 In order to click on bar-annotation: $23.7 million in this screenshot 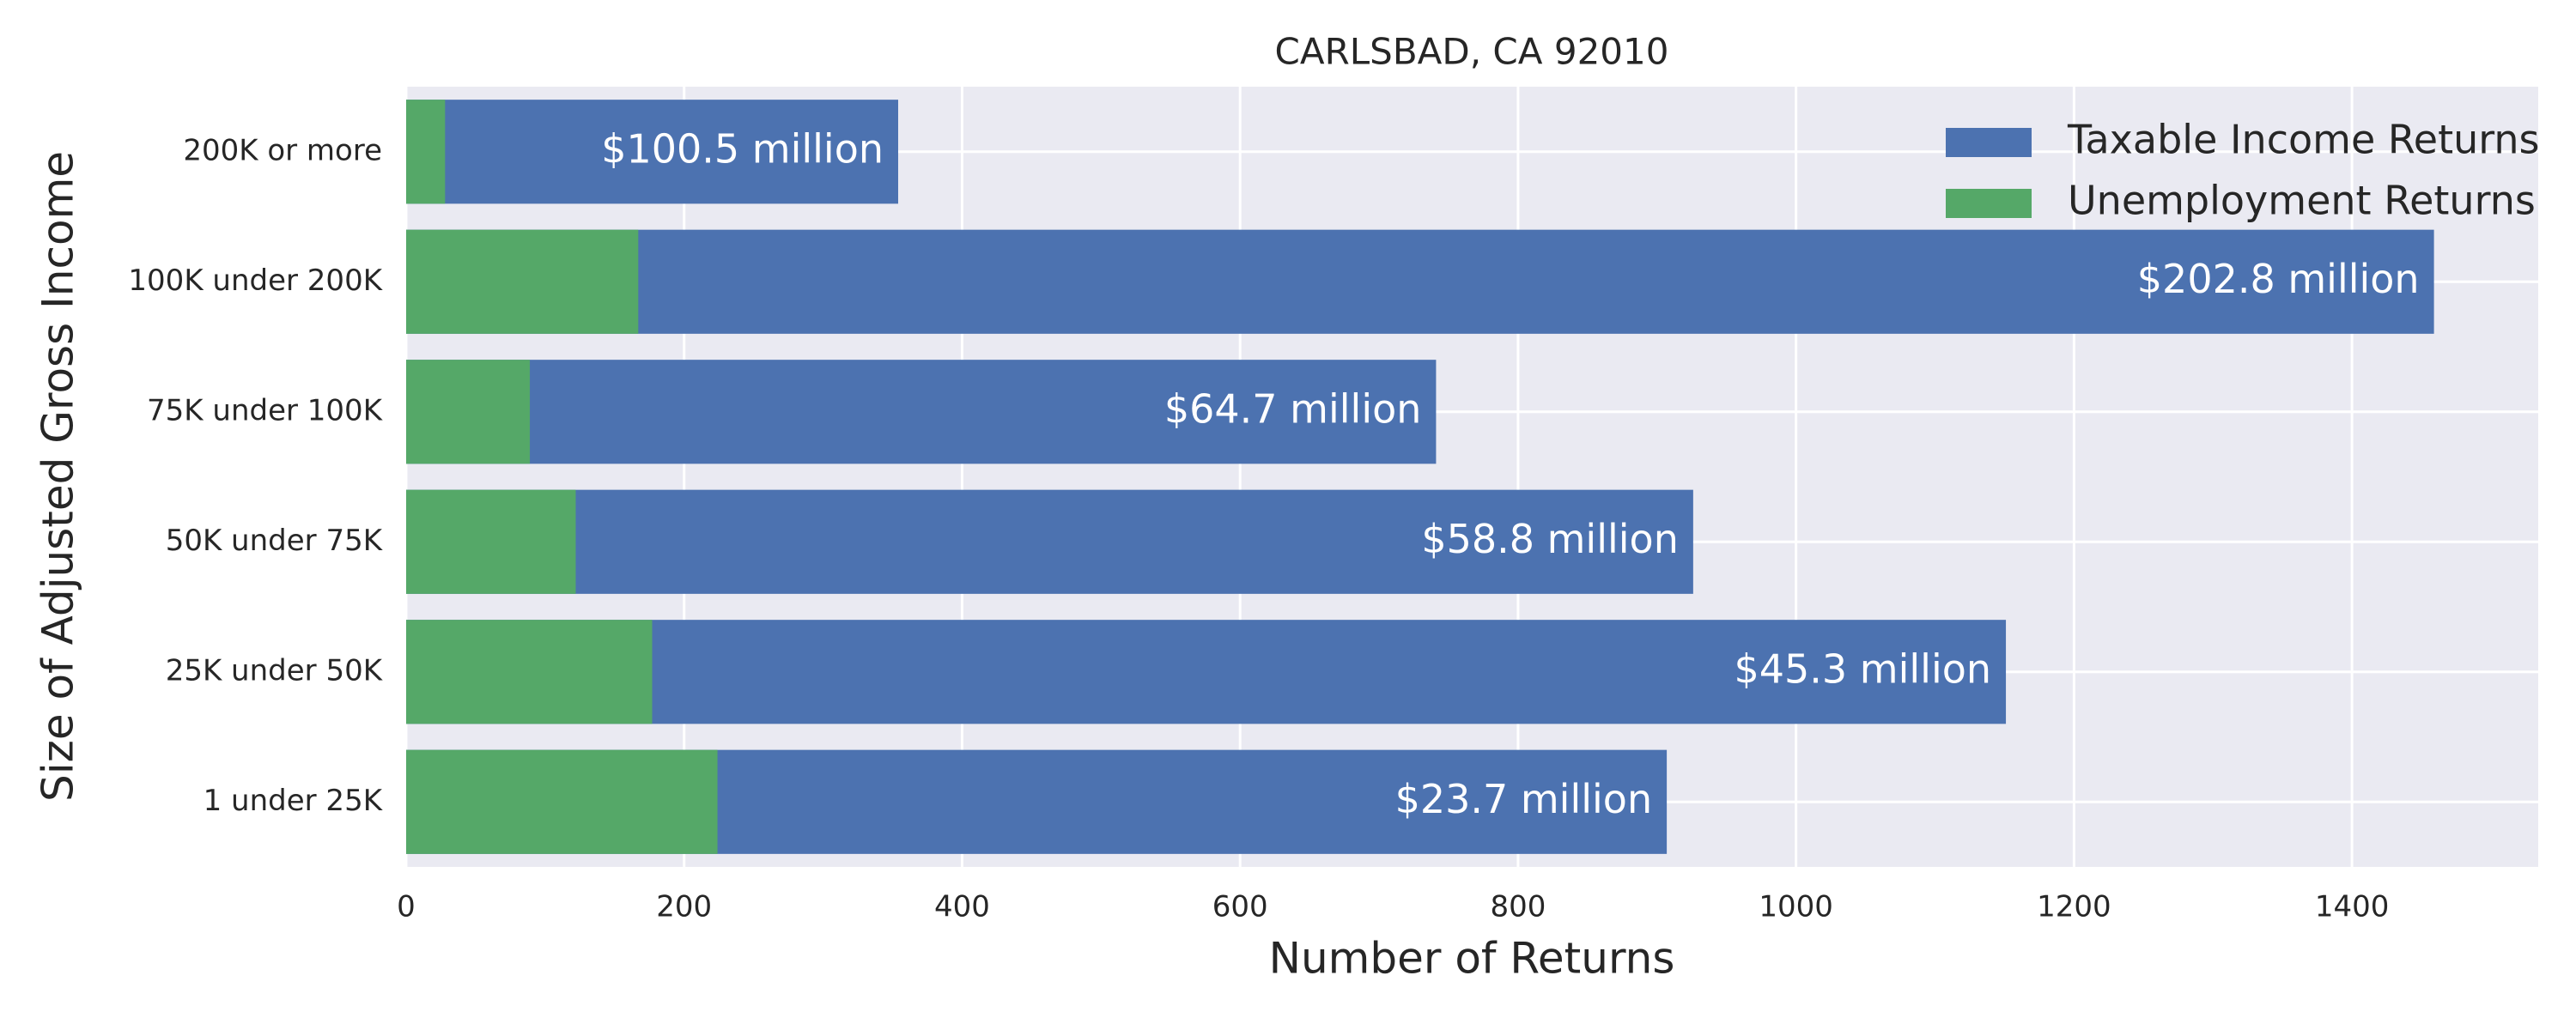, I will do `click(1524, 799)`.